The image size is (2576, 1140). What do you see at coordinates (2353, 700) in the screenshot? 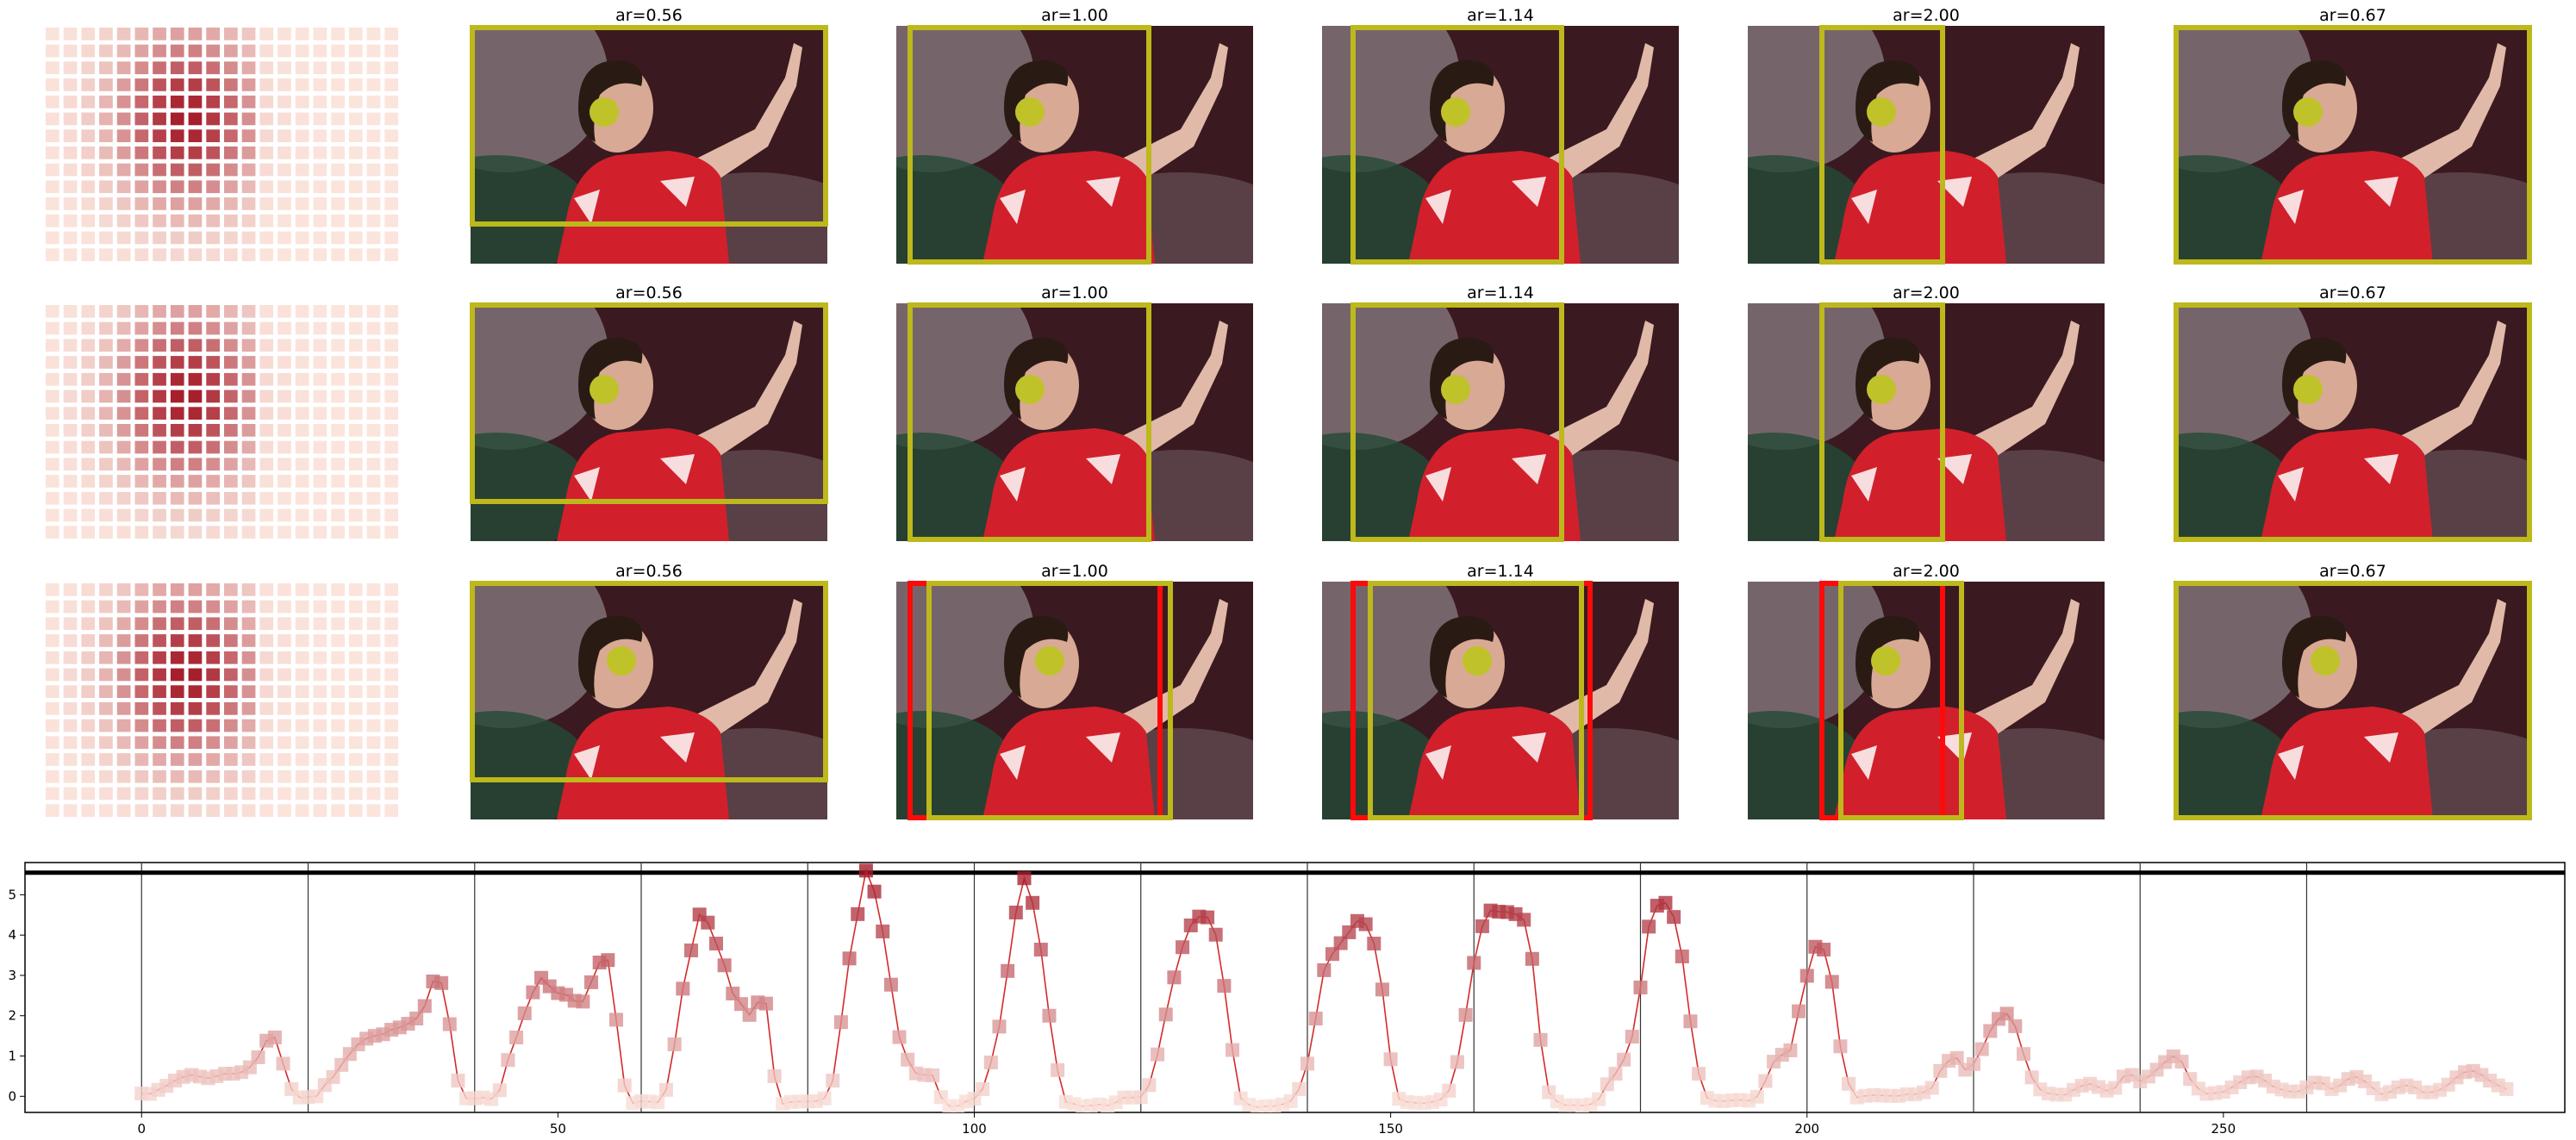
I see `photo-panel` at bounding box center [2353, 700].